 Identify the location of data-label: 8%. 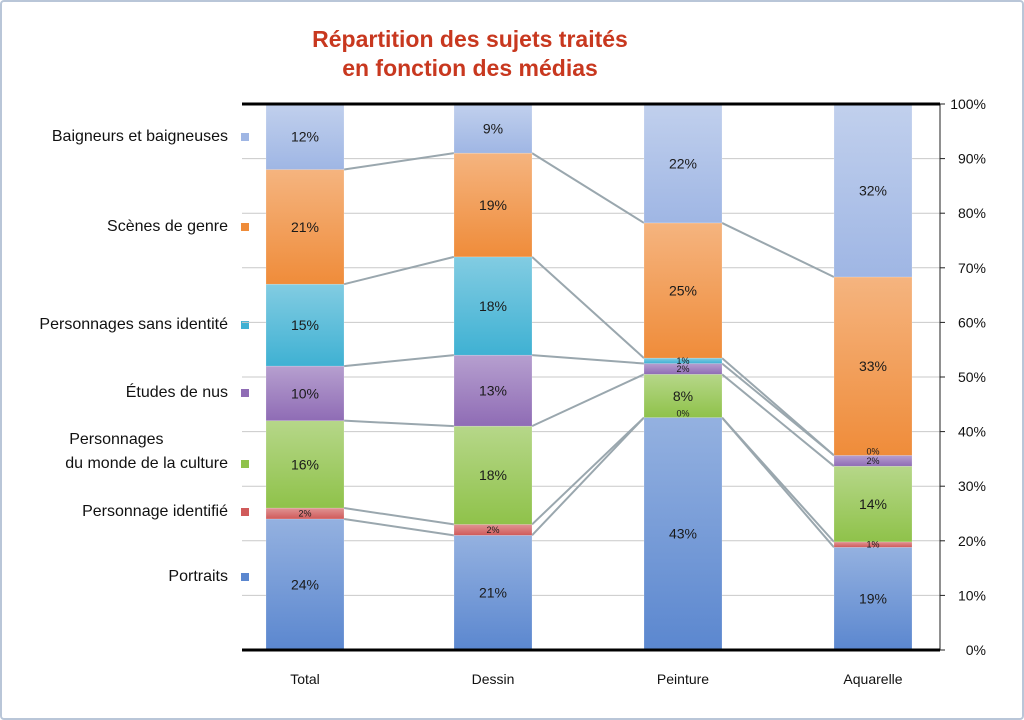
(683, 396).